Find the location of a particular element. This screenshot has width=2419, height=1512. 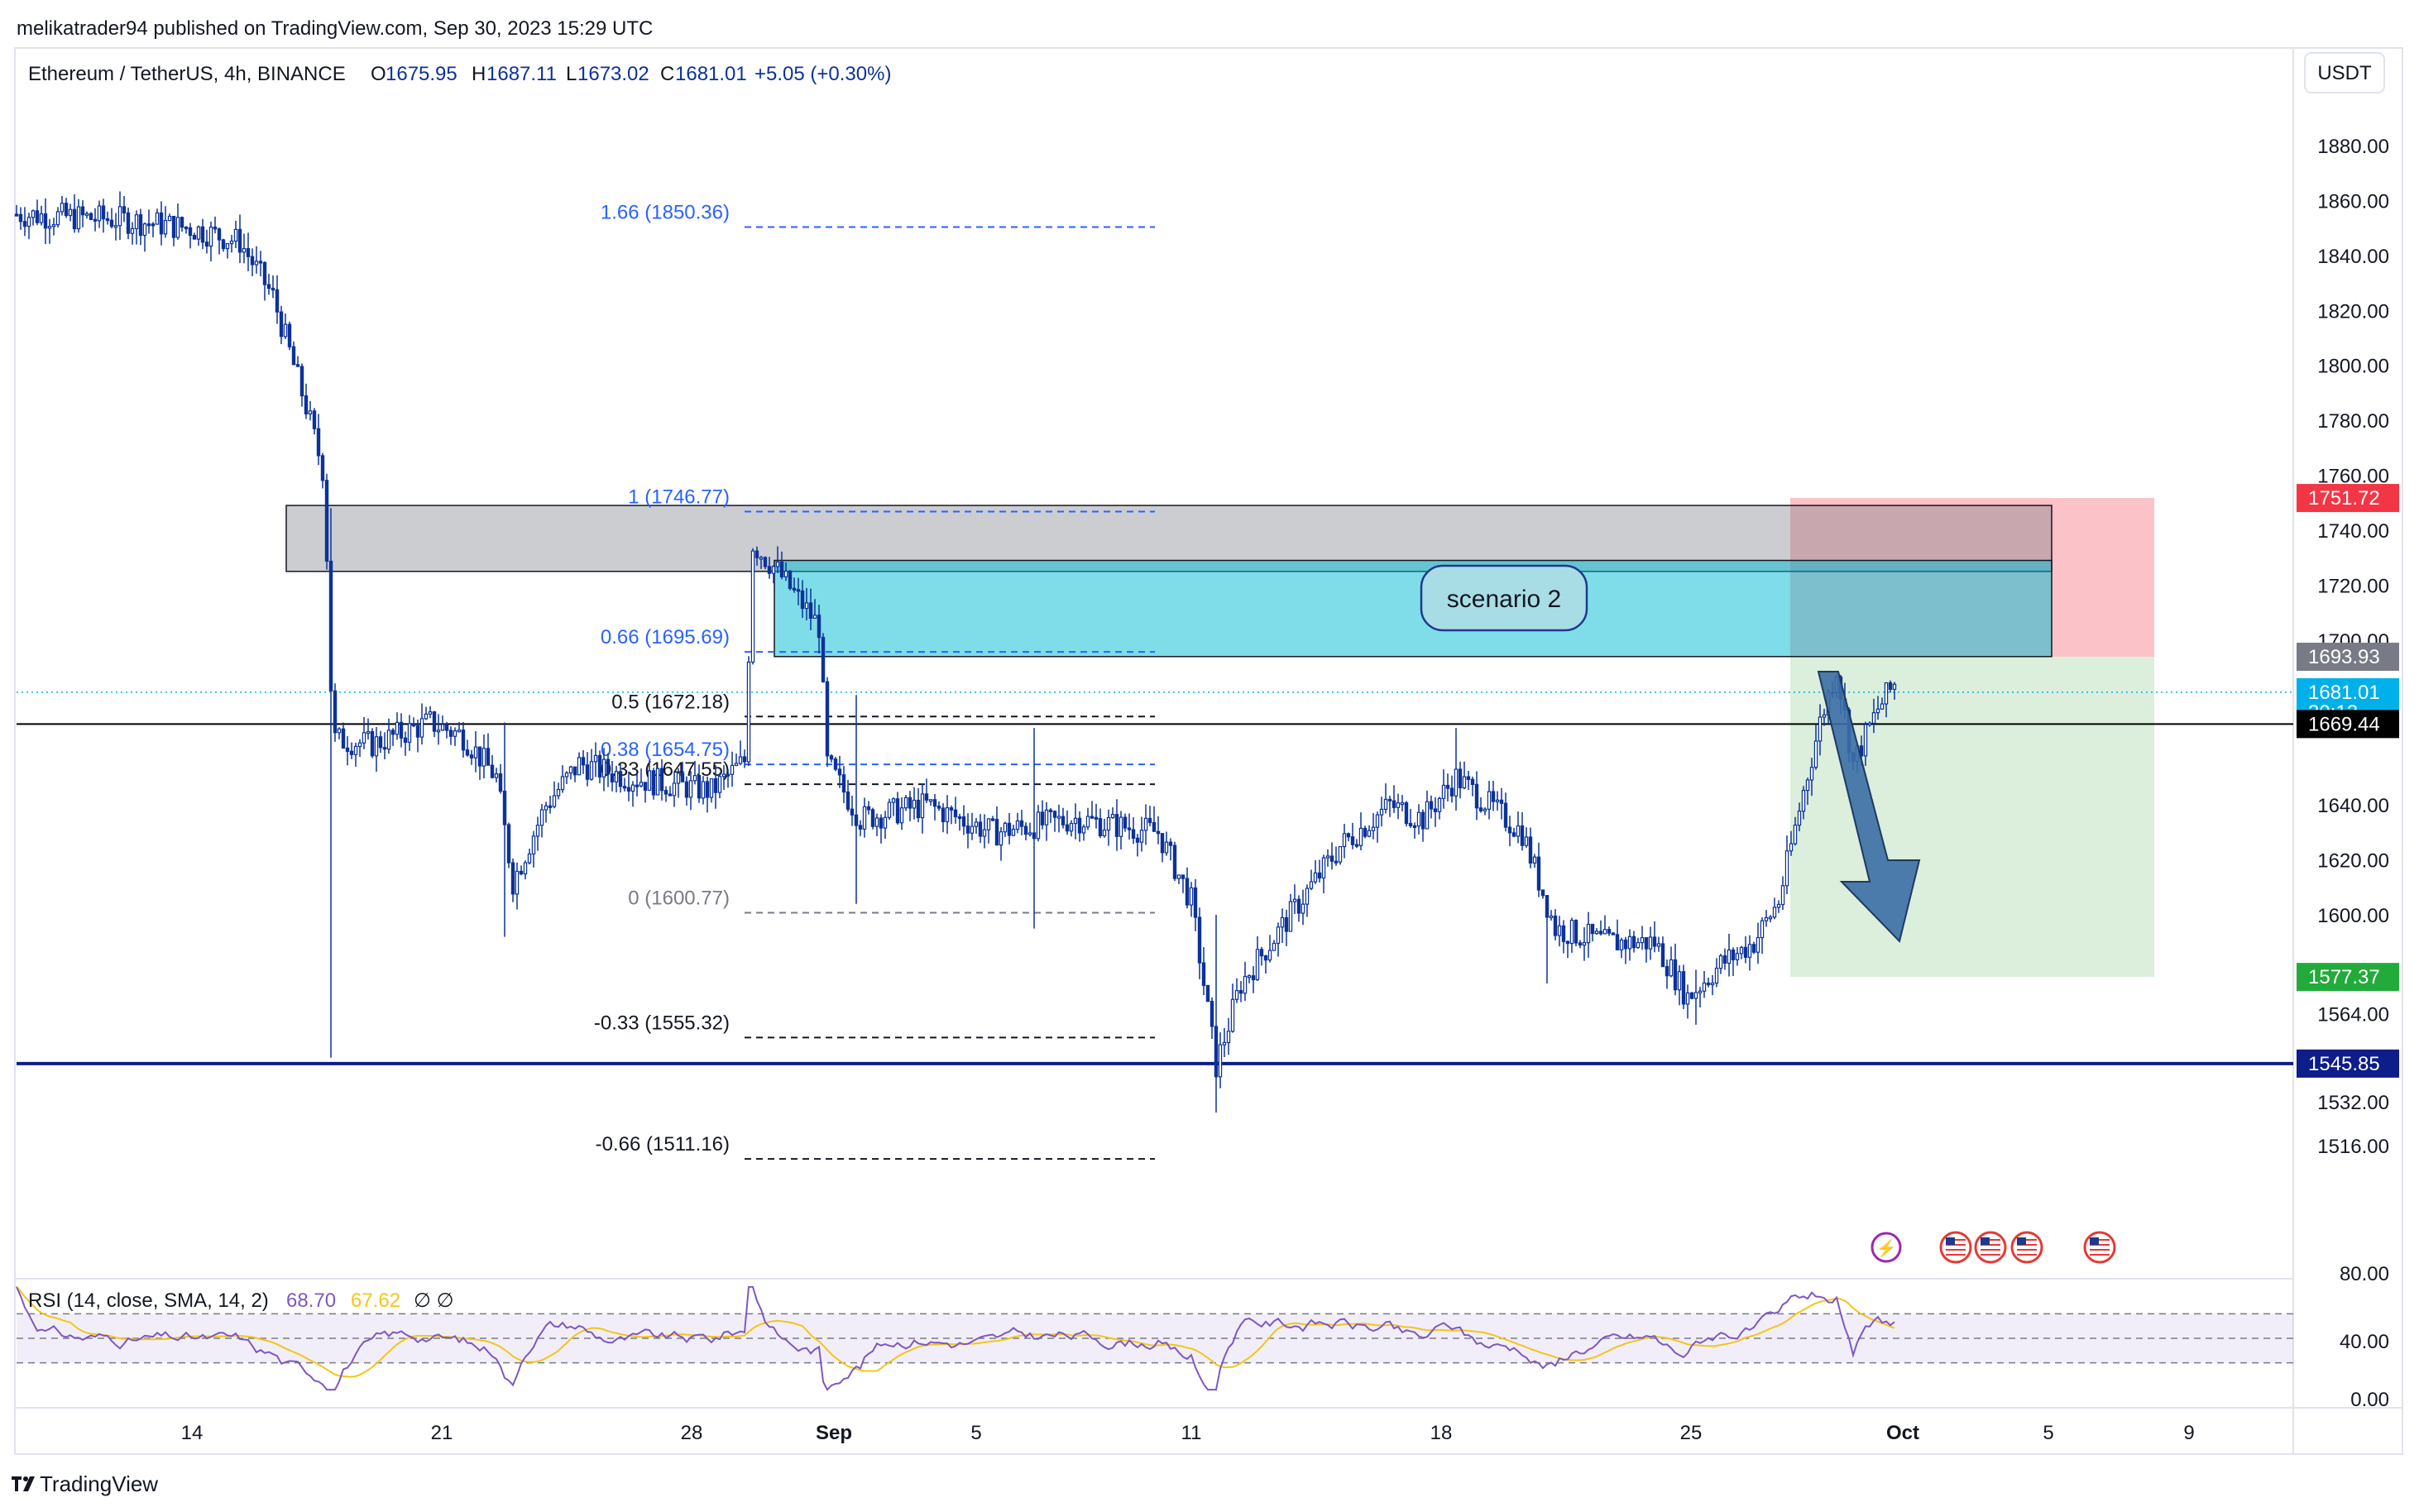

time-axis: 14 21 28 Sep 5 11 18 25 Oct 5 9 is located at coordinates (1188, 1433).